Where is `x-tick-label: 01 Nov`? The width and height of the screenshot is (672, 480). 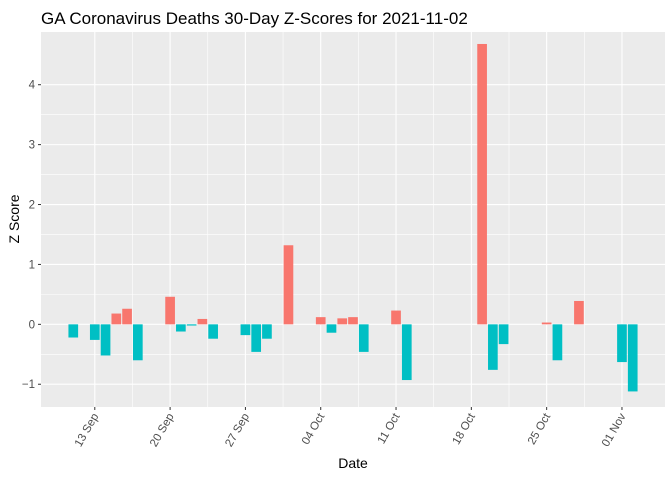 x-tick-label: 01 Nov is located at coordinates (614, 430).